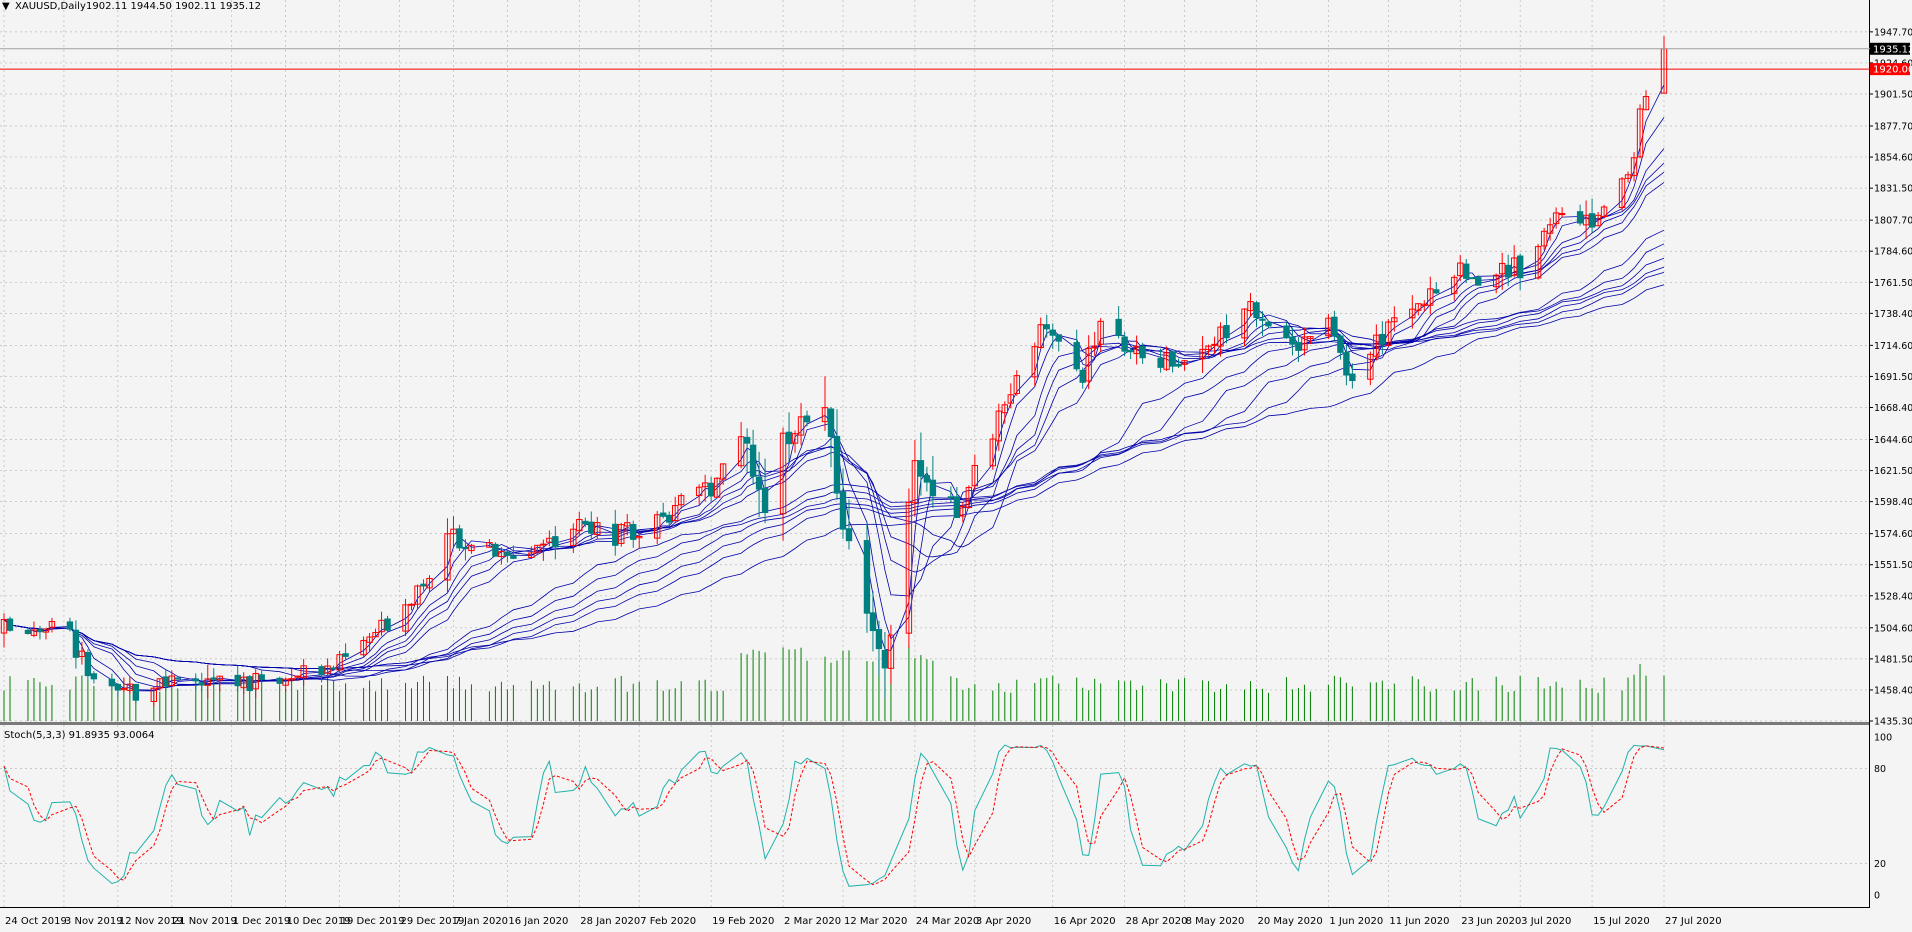 The image size is (1912, 932). What do you see at coordinates (1491, 921) in the screenshot?
I see `date-tick-label: 23 Jun 2020` at bounding box center [1491, 921].